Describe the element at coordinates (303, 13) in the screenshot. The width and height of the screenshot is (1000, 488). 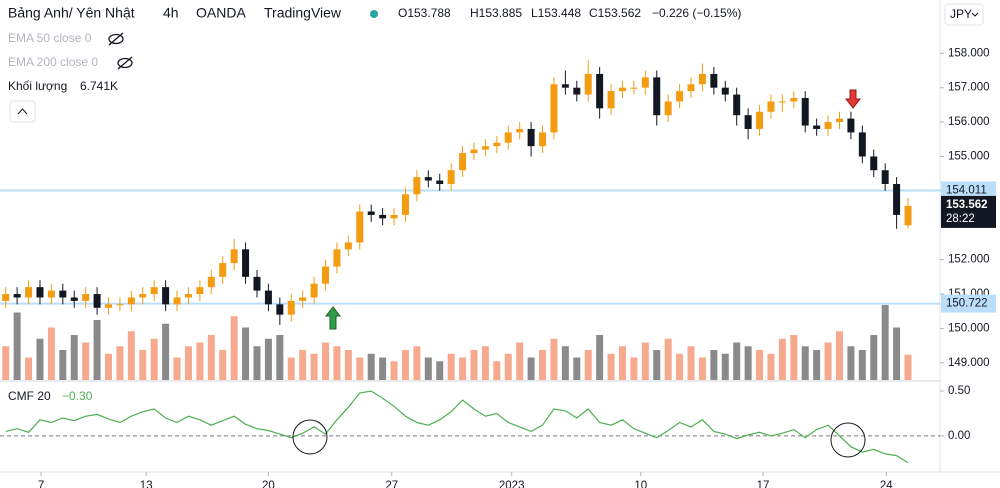
I see `platform: TradingView` at that location.